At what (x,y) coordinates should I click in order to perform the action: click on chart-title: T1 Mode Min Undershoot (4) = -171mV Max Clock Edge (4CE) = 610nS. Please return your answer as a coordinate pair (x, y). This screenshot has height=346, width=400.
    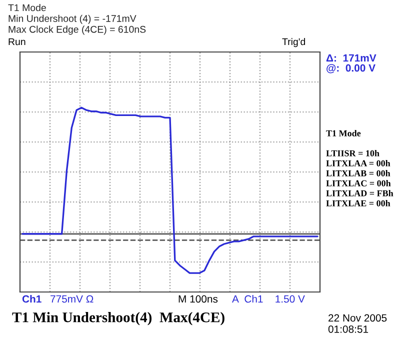
    Looking at the image, I should click on (77, 19).